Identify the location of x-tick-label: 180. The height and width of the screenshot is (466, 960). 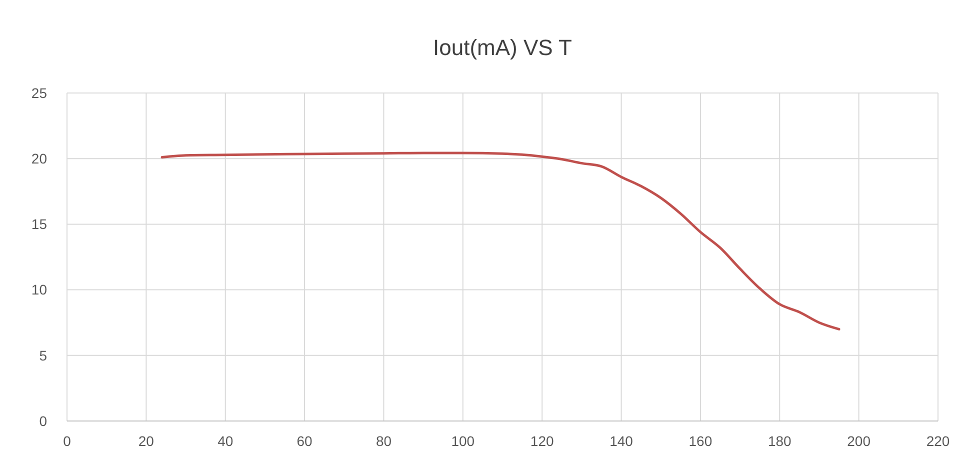
(780, 440).